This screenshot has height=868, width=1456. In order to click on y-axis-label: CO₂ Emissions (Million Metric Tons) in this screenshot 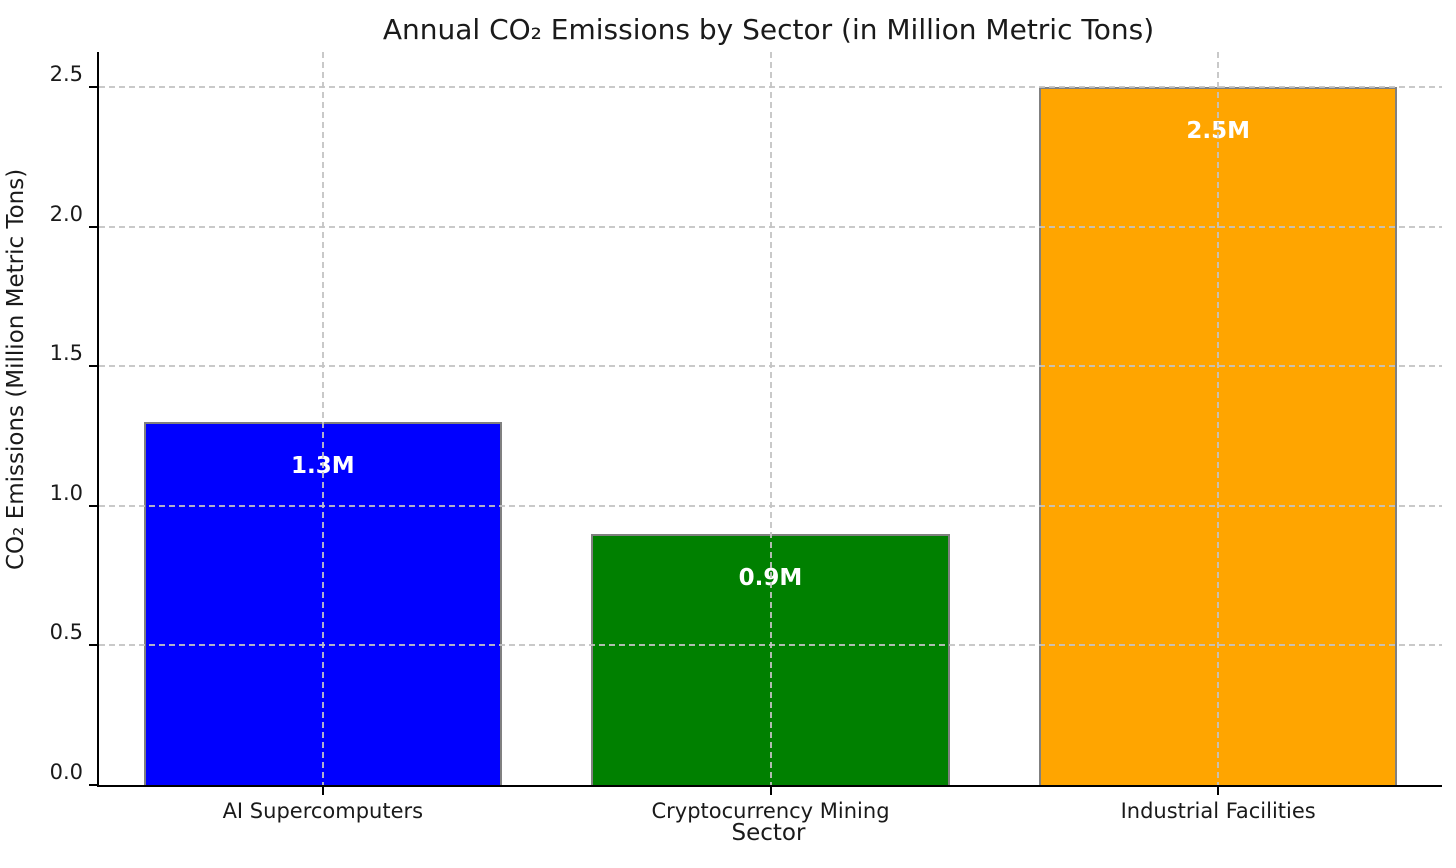, I will do `click(16, 369)`.